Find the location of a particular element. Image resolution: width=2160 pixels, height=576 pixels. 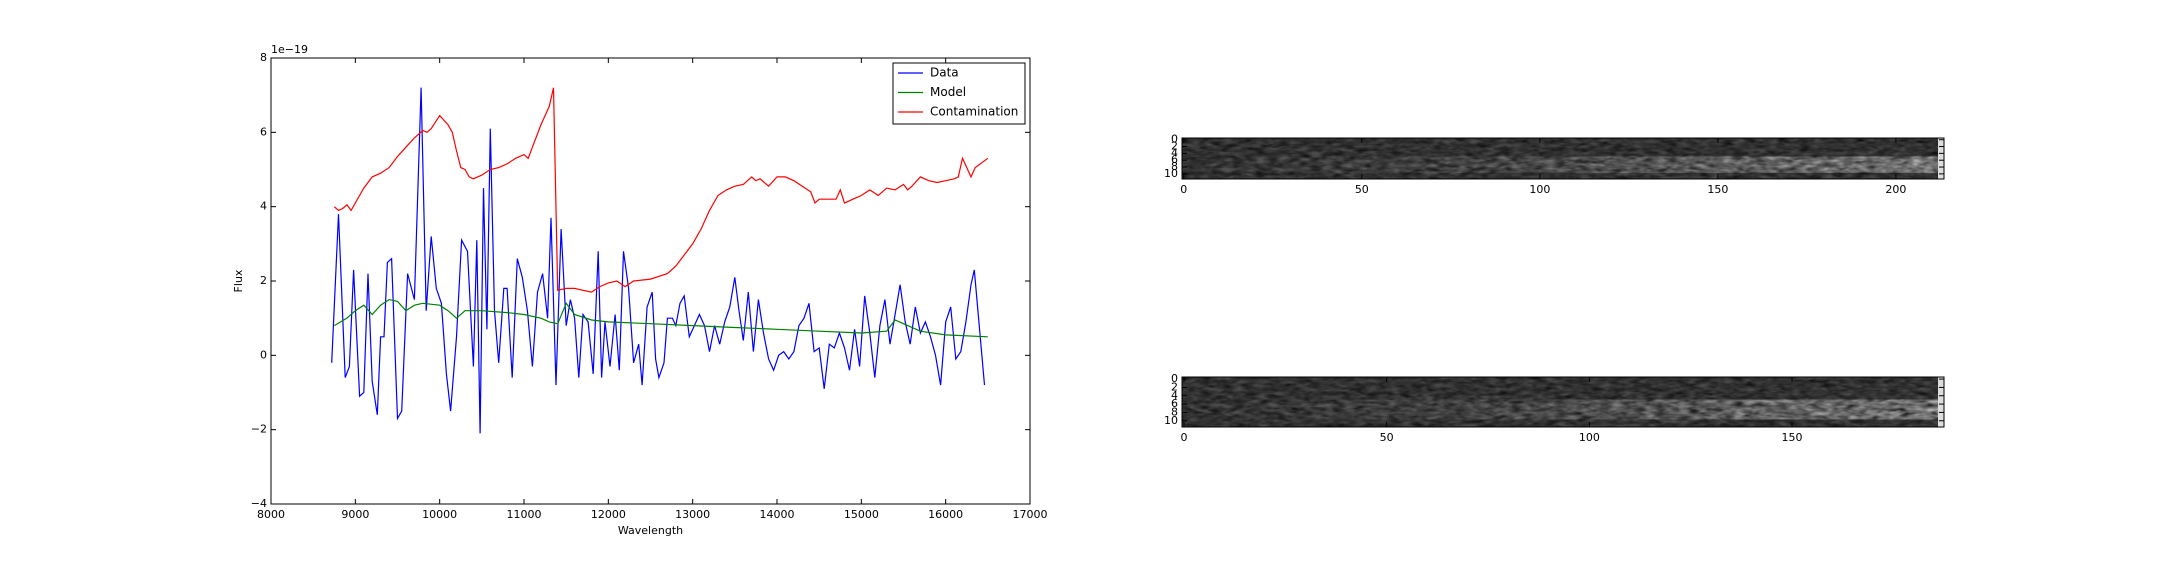

legend-label: Data is located at coordinates (944, 73).